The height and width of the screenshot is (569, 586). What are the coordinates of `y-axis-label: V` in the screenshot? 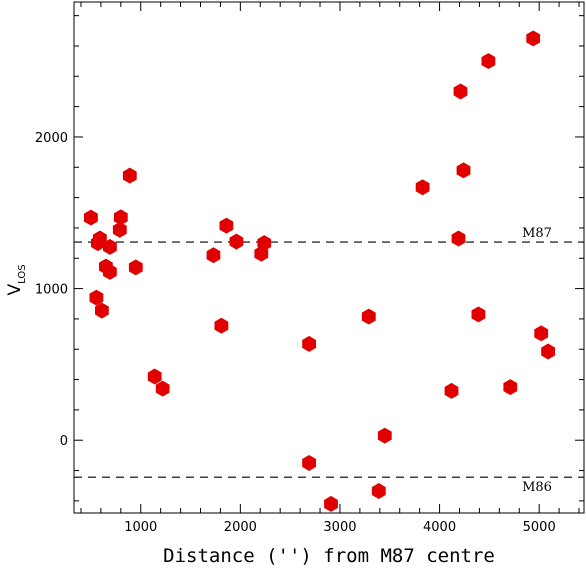 It's located at (15, 290).